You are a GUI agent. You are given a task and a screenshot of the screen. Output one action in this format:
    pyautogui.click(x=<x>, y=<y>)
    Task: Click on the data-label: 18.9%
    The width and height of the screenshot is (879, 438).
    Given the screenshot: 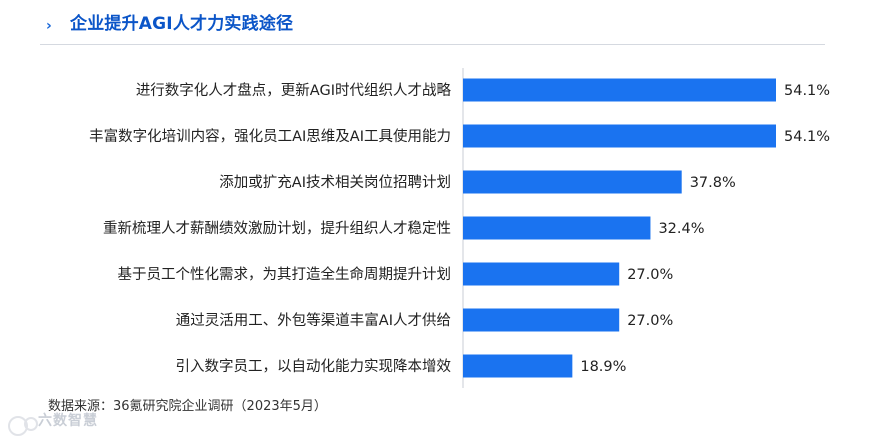 What is the action you would take?
    pyautogui.click(x=603, y=367)
    